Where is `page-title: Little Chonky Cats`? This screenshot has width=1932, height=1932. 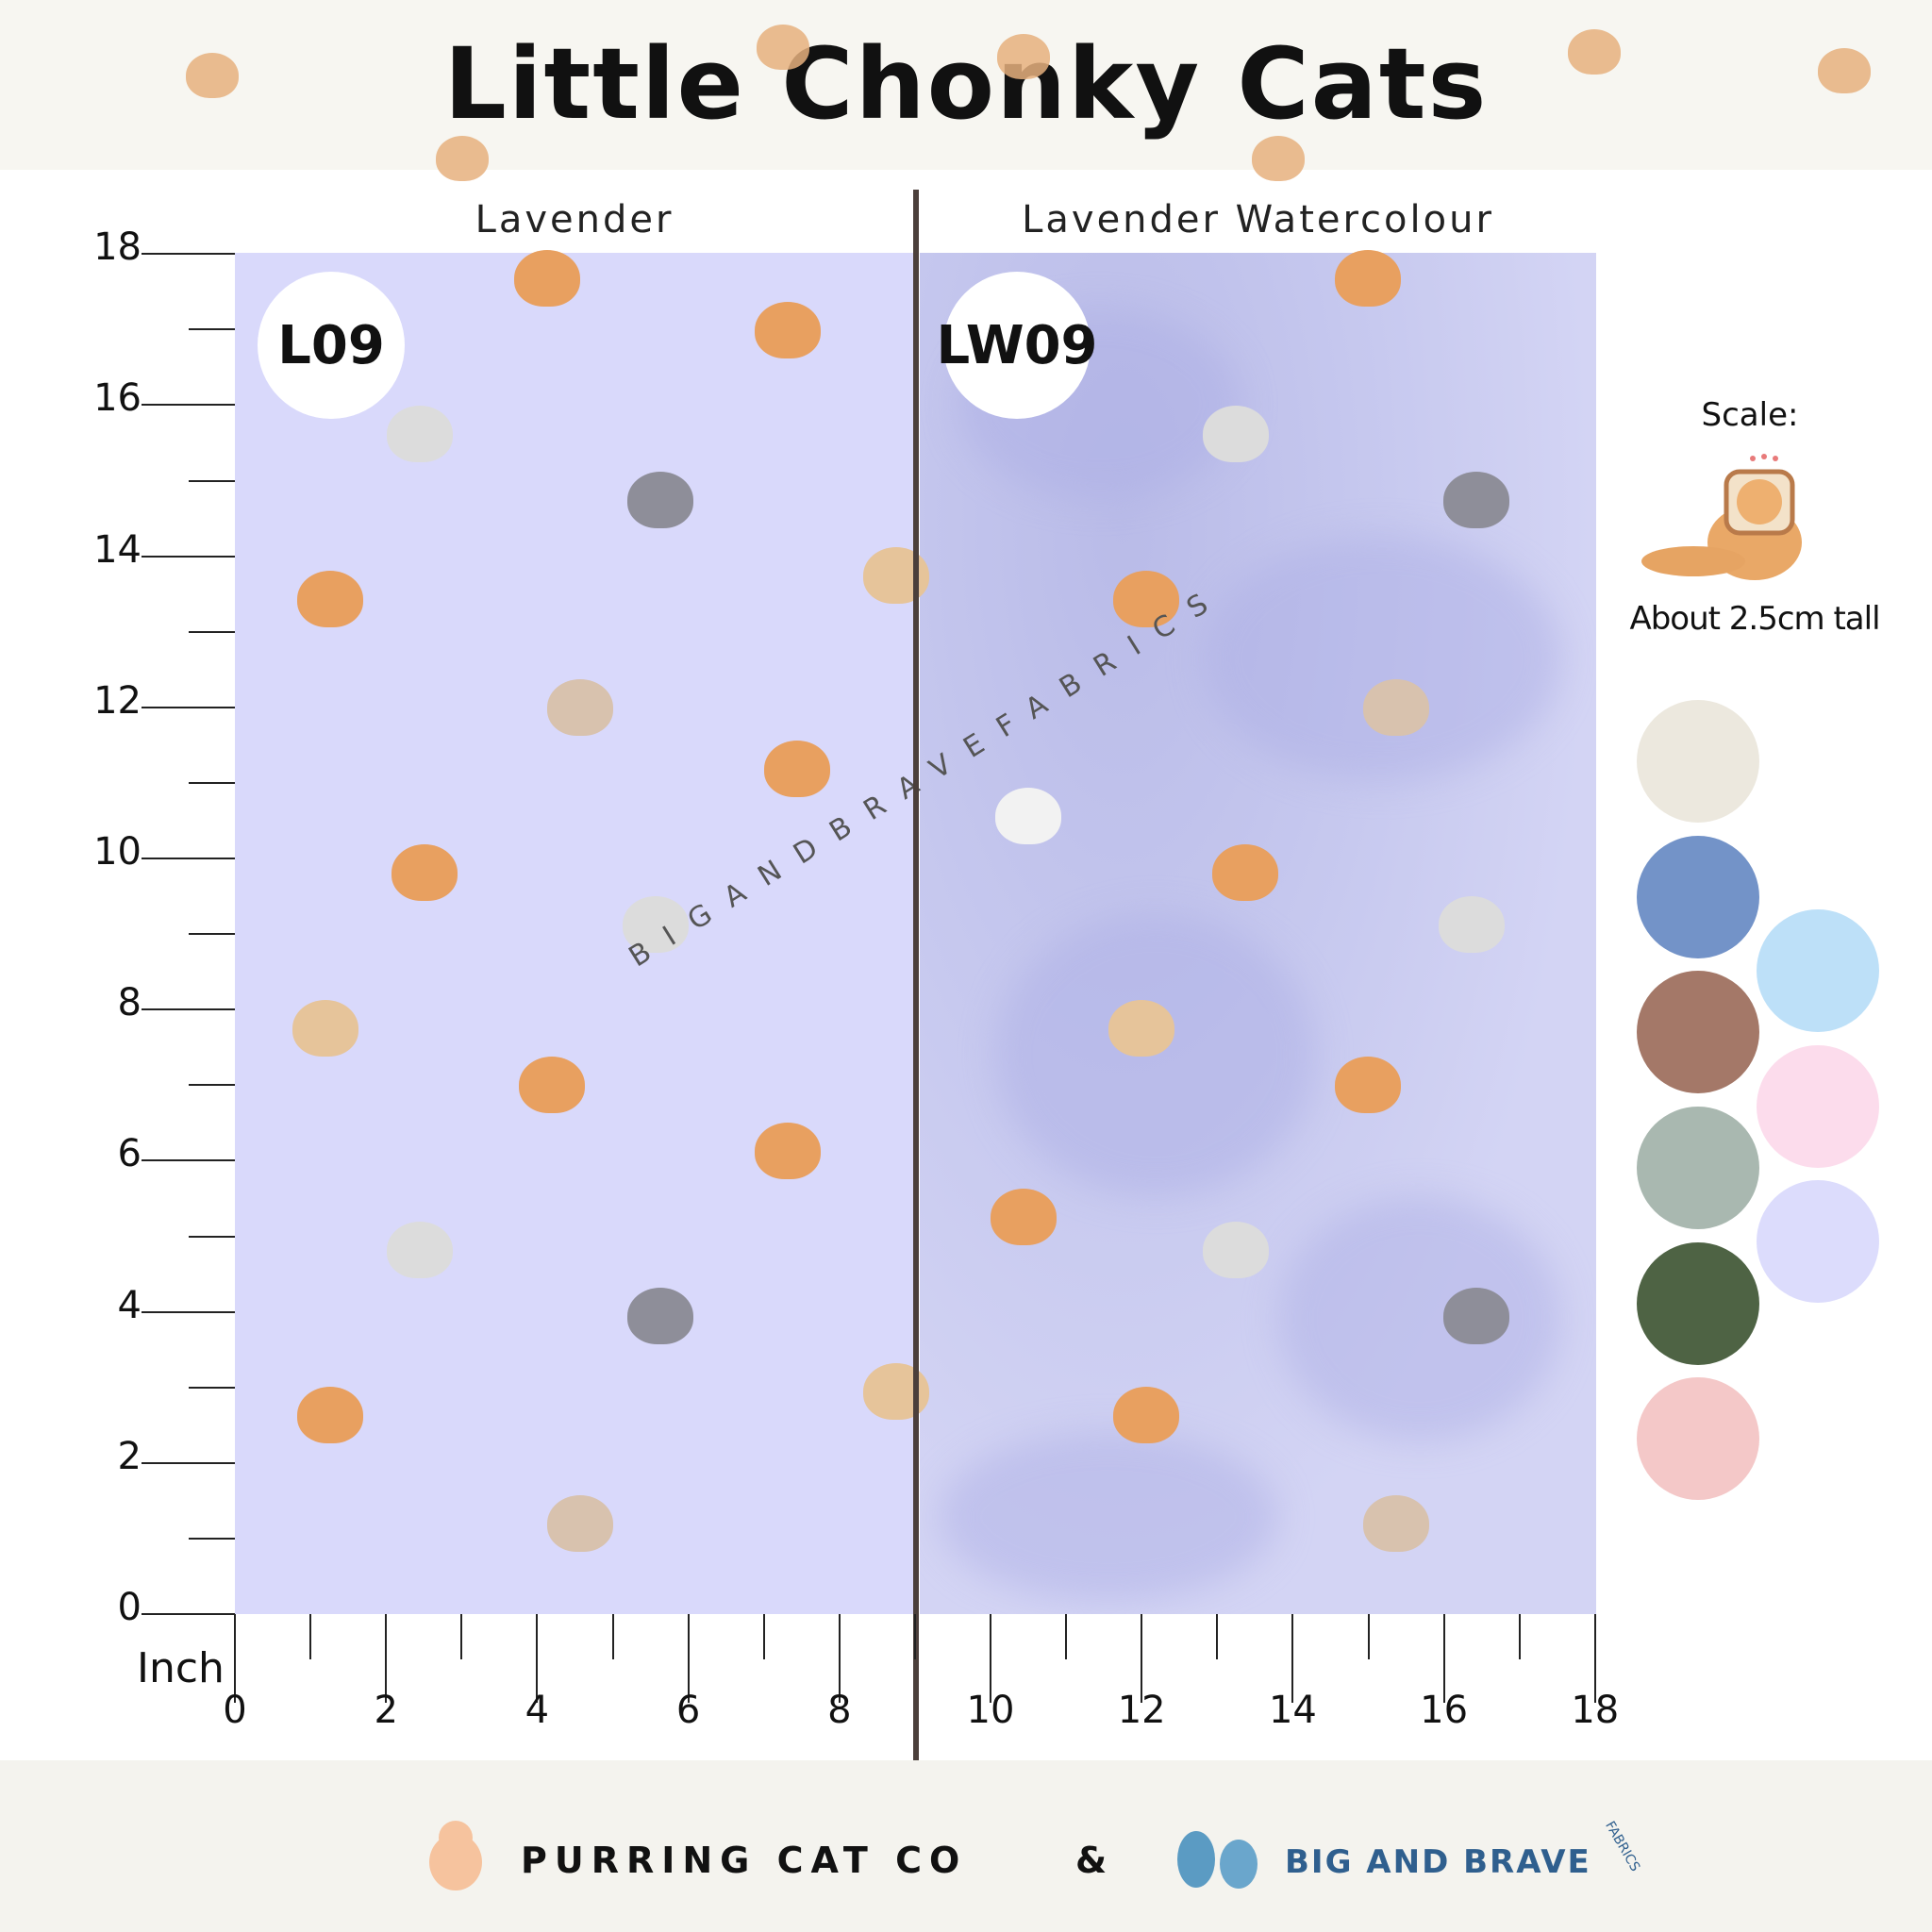
page-title: Little Chonky Cats is located at coordinates (966, 84).